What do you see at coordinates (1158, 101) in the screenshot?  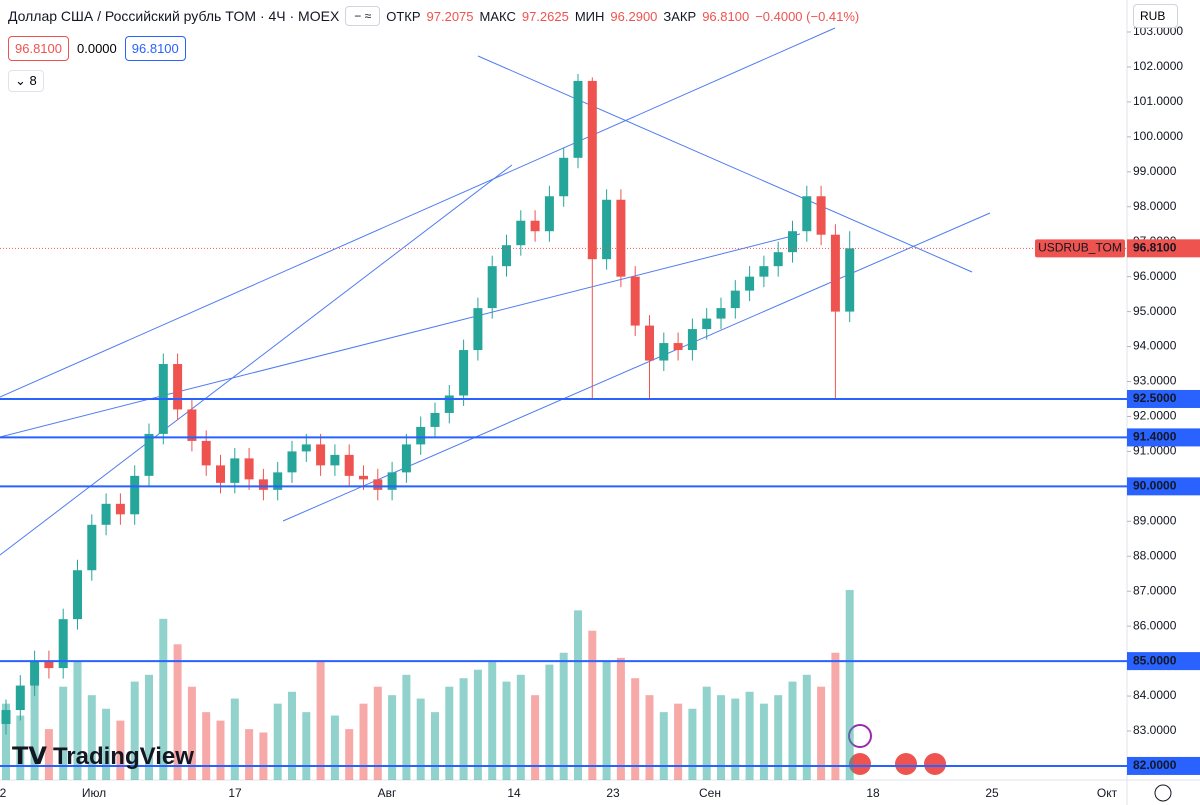 I see `y-tick-label: 101.0000` at bounding box center [1158, 101].